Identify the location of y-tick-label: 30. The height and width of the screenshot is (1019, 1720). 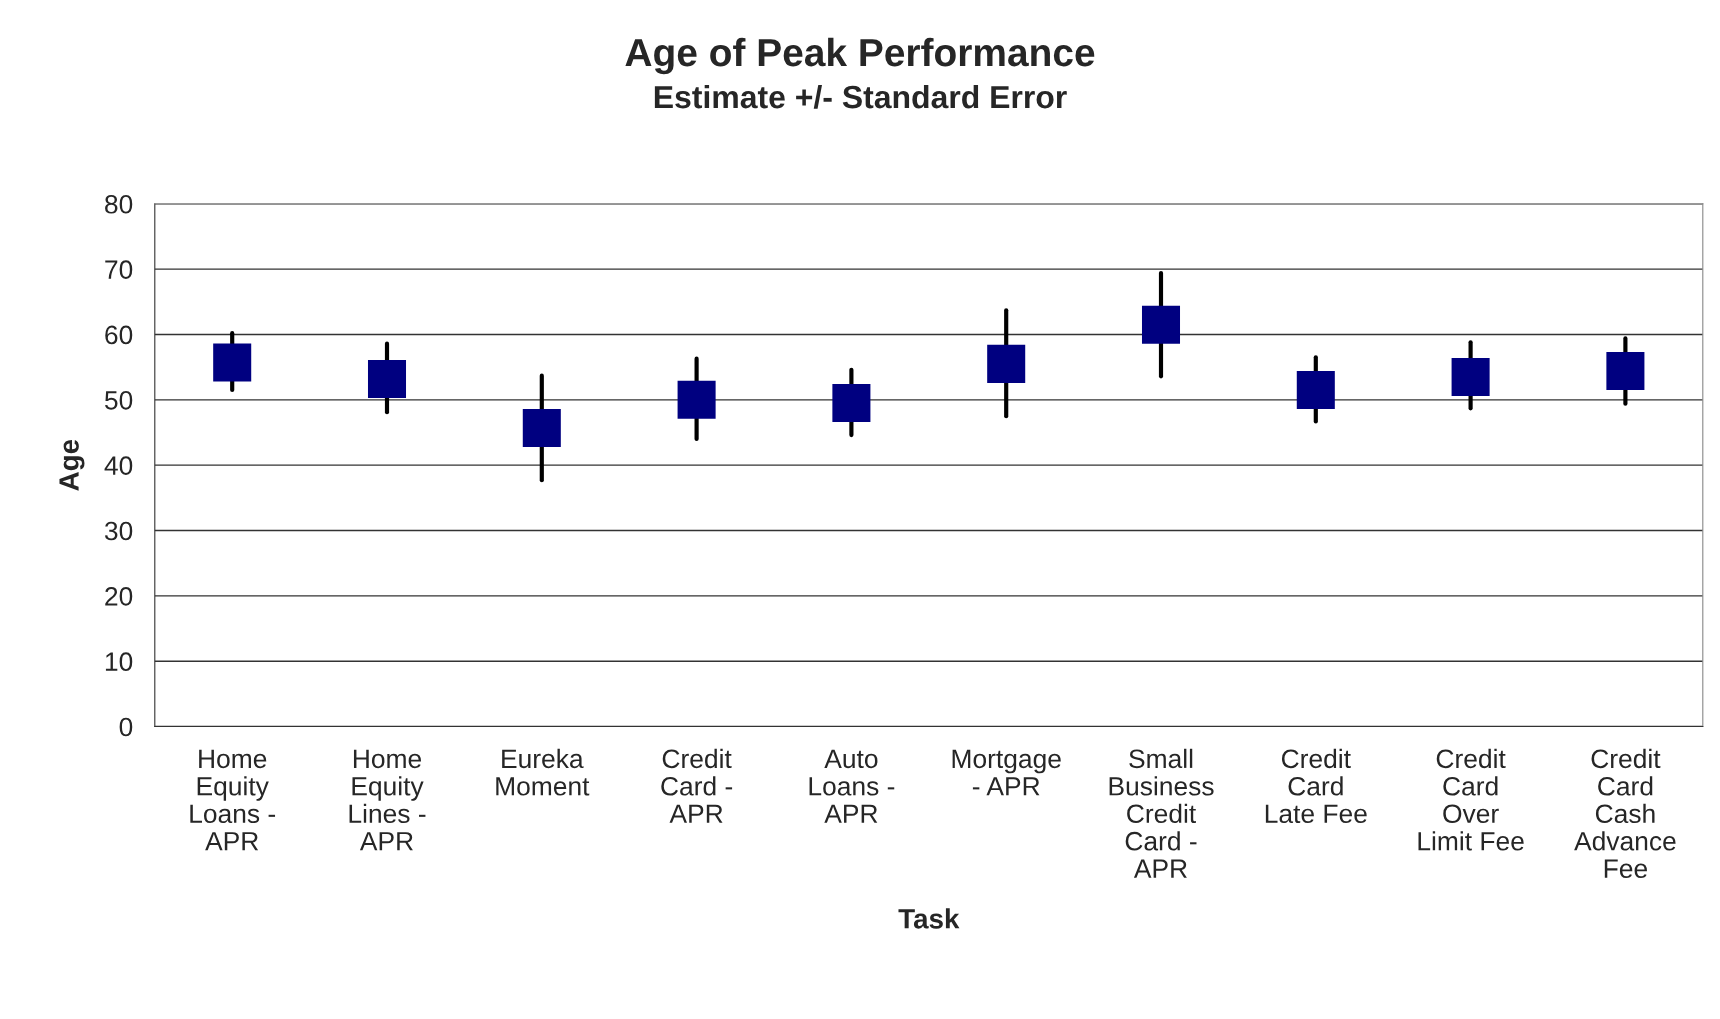
(118, 531).